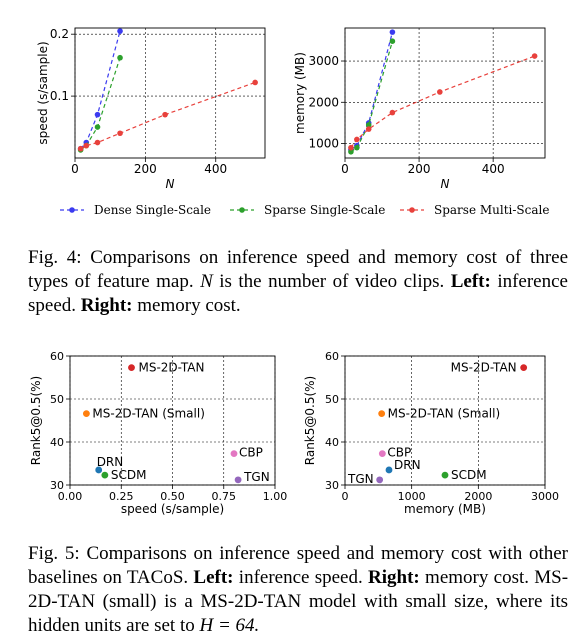 This screenshot has height=643, width=588. Describe the element at coordinates (189, 305) in the screenshot. I see `fig4-caption-right-text: memory cost.` at that location.